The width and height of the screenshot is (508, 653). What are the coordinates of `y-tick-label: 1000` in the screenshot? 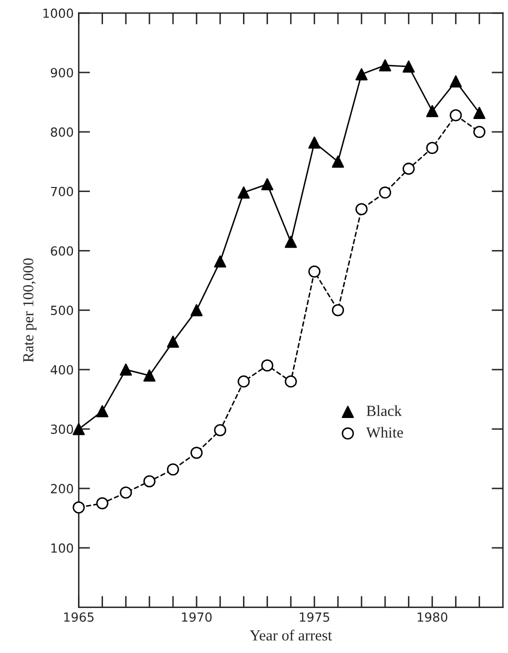 It's located at (58, 13).